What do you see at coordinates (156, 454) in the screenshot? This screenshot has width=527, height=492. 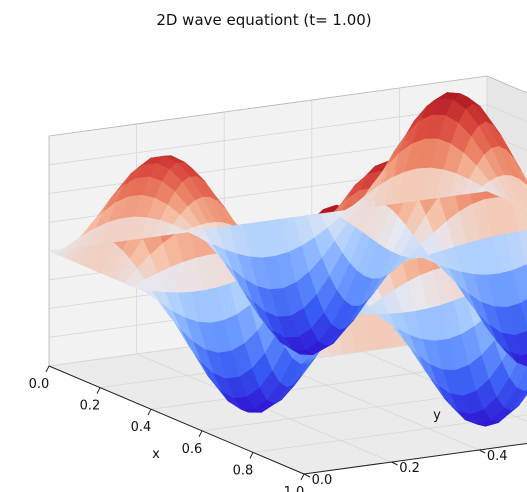 I see `x-axis-label: x` at bounding box center [156, 454].